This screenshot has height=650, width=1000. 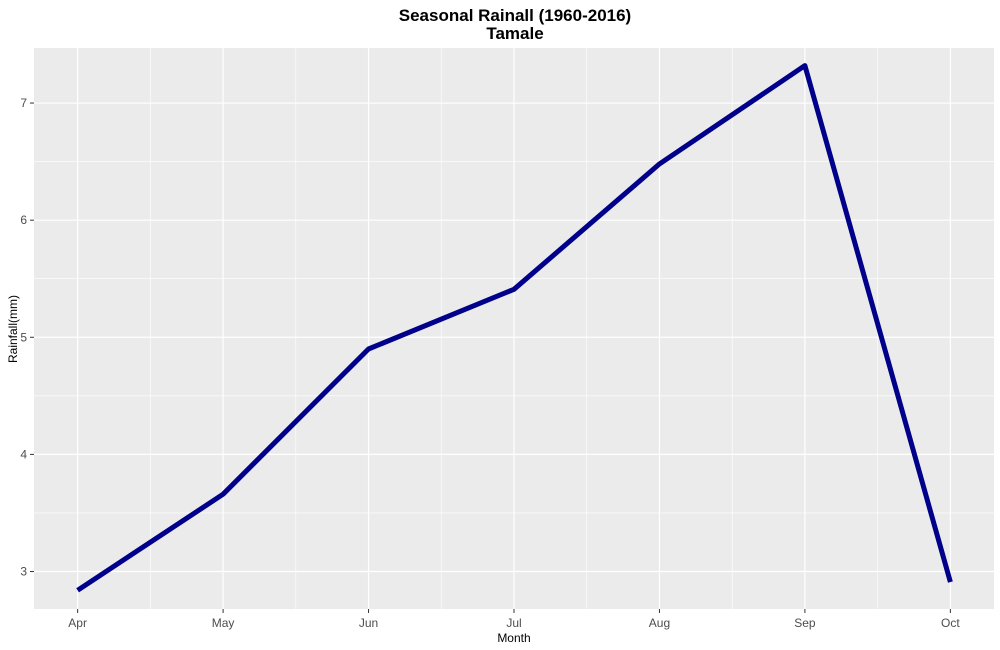 I want to click on x-tick-labels: Apr May Jun Jul Aug Sep Oct, so click(x=514, y=623).